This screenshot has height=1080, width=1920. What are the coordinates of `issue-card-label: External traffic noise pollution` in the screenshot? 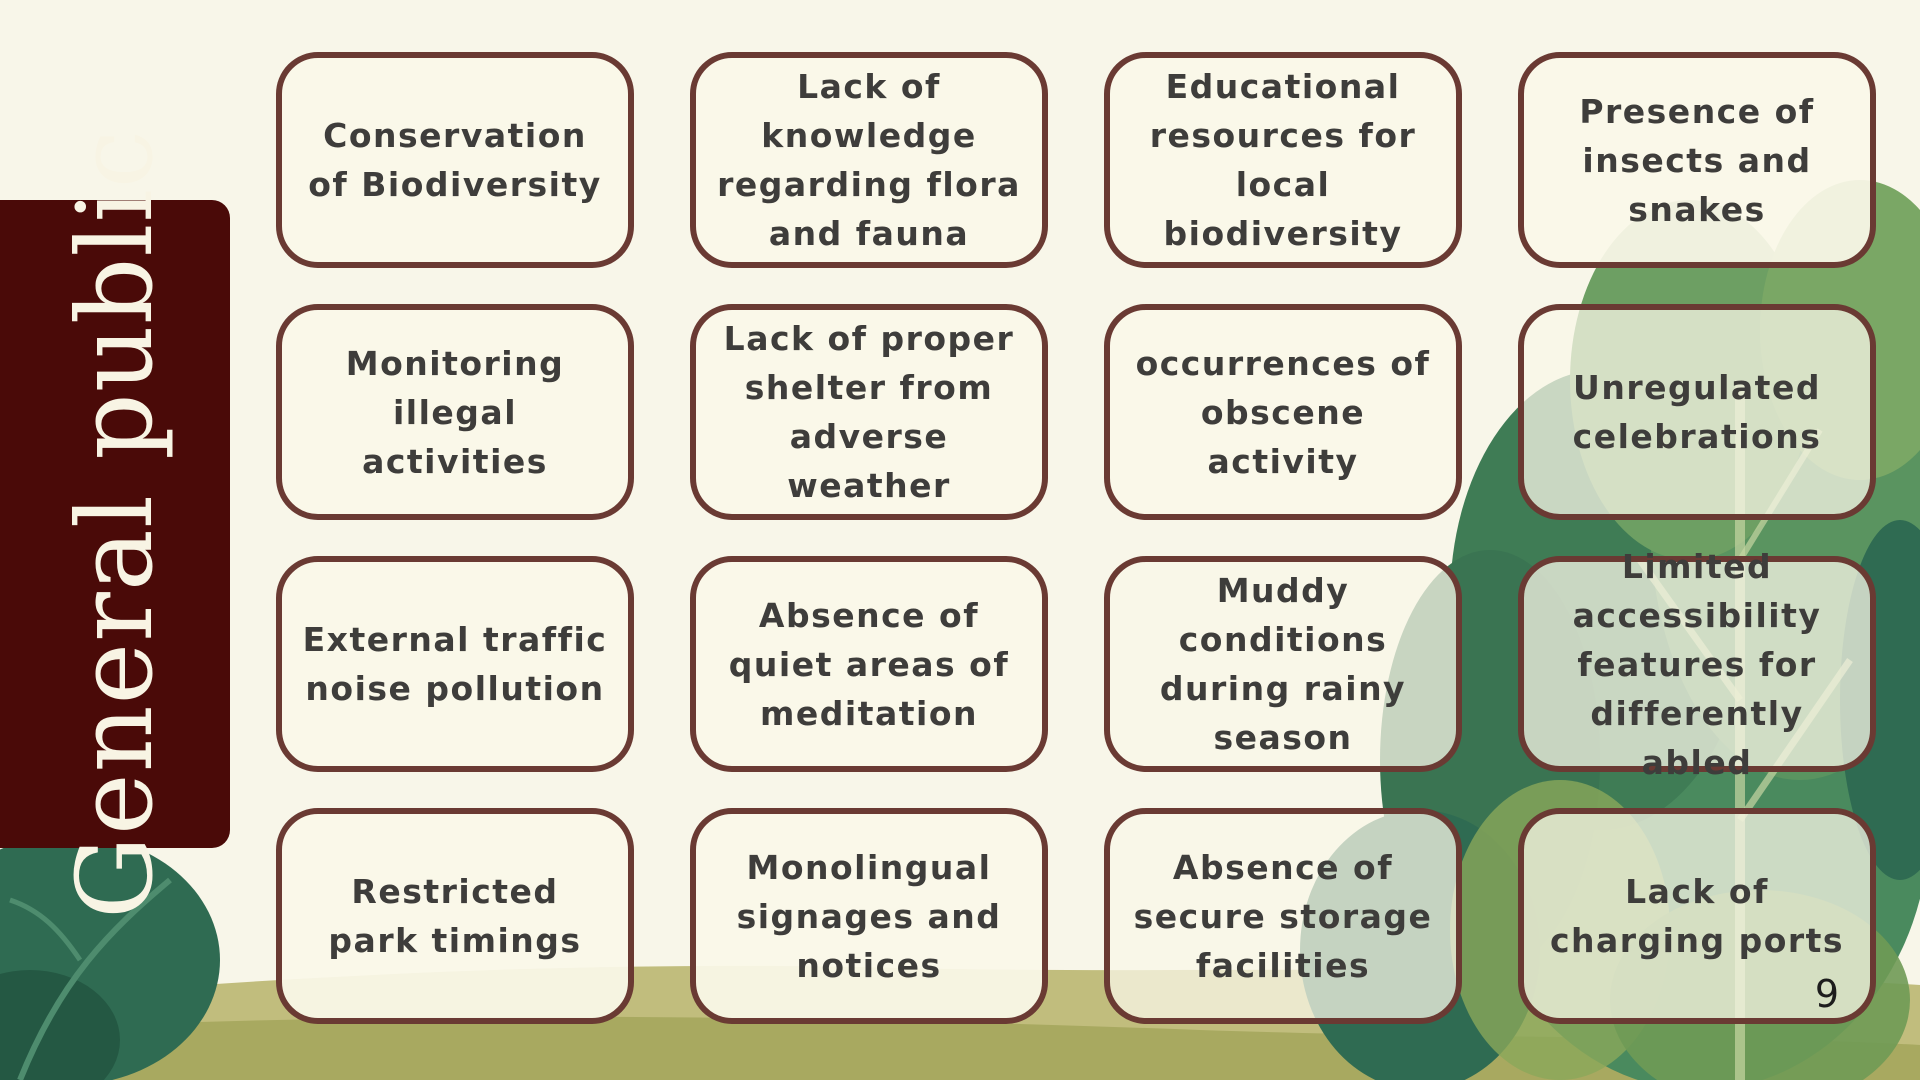 It's located at (455, 664).